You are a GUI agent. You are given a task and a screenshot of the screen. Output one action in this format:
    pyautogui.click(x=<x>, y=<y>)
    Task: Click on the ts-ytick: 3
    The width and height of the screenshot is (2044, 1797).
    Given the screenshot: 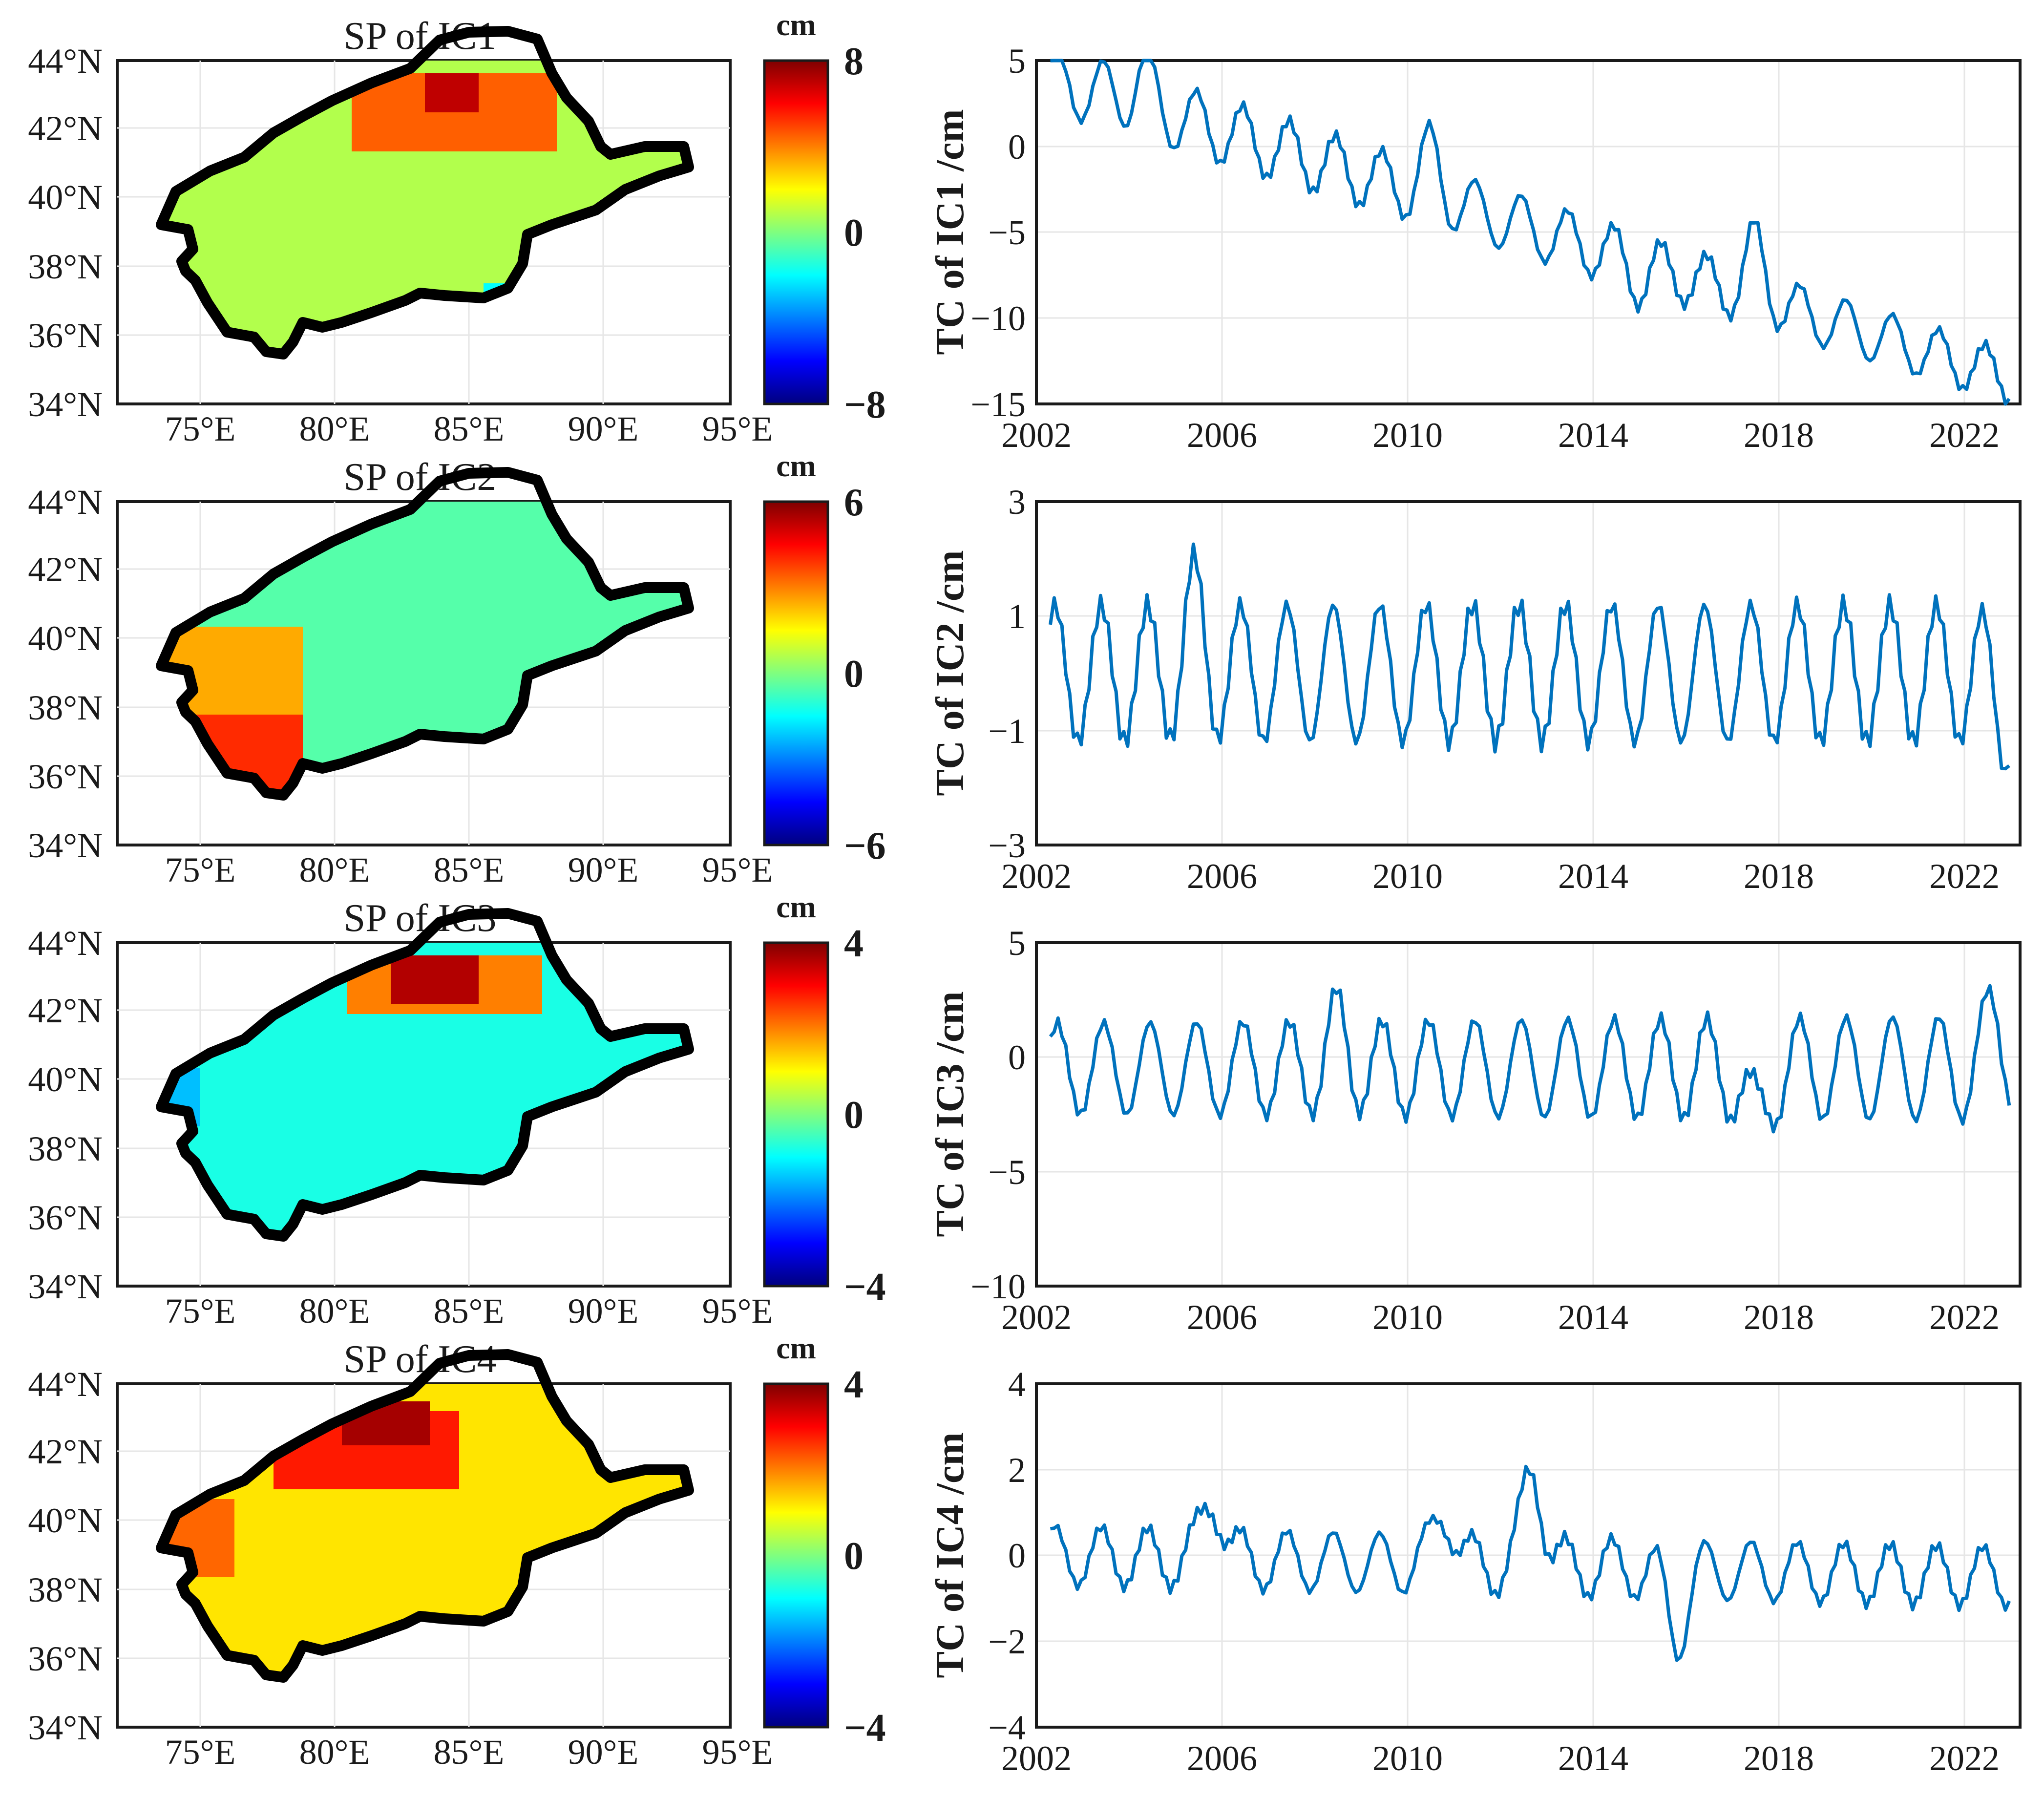 What is the action you would take?
    pyautogui.click(x=1017, y=502)
    